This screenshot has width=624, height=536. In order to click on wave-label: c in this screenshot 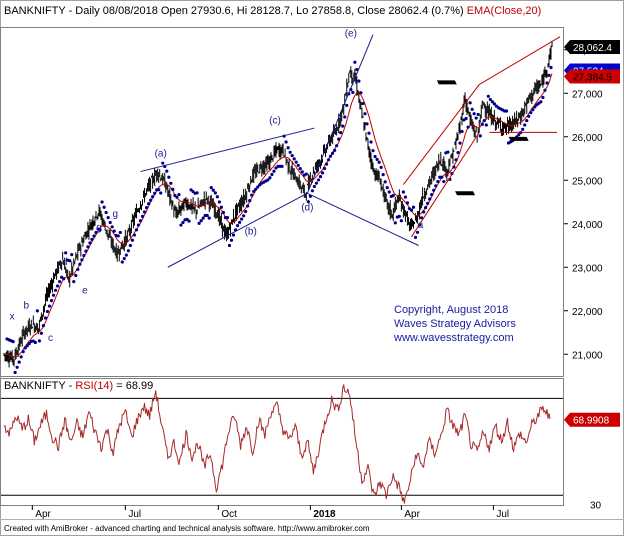, I will do `click(50, 338)`.